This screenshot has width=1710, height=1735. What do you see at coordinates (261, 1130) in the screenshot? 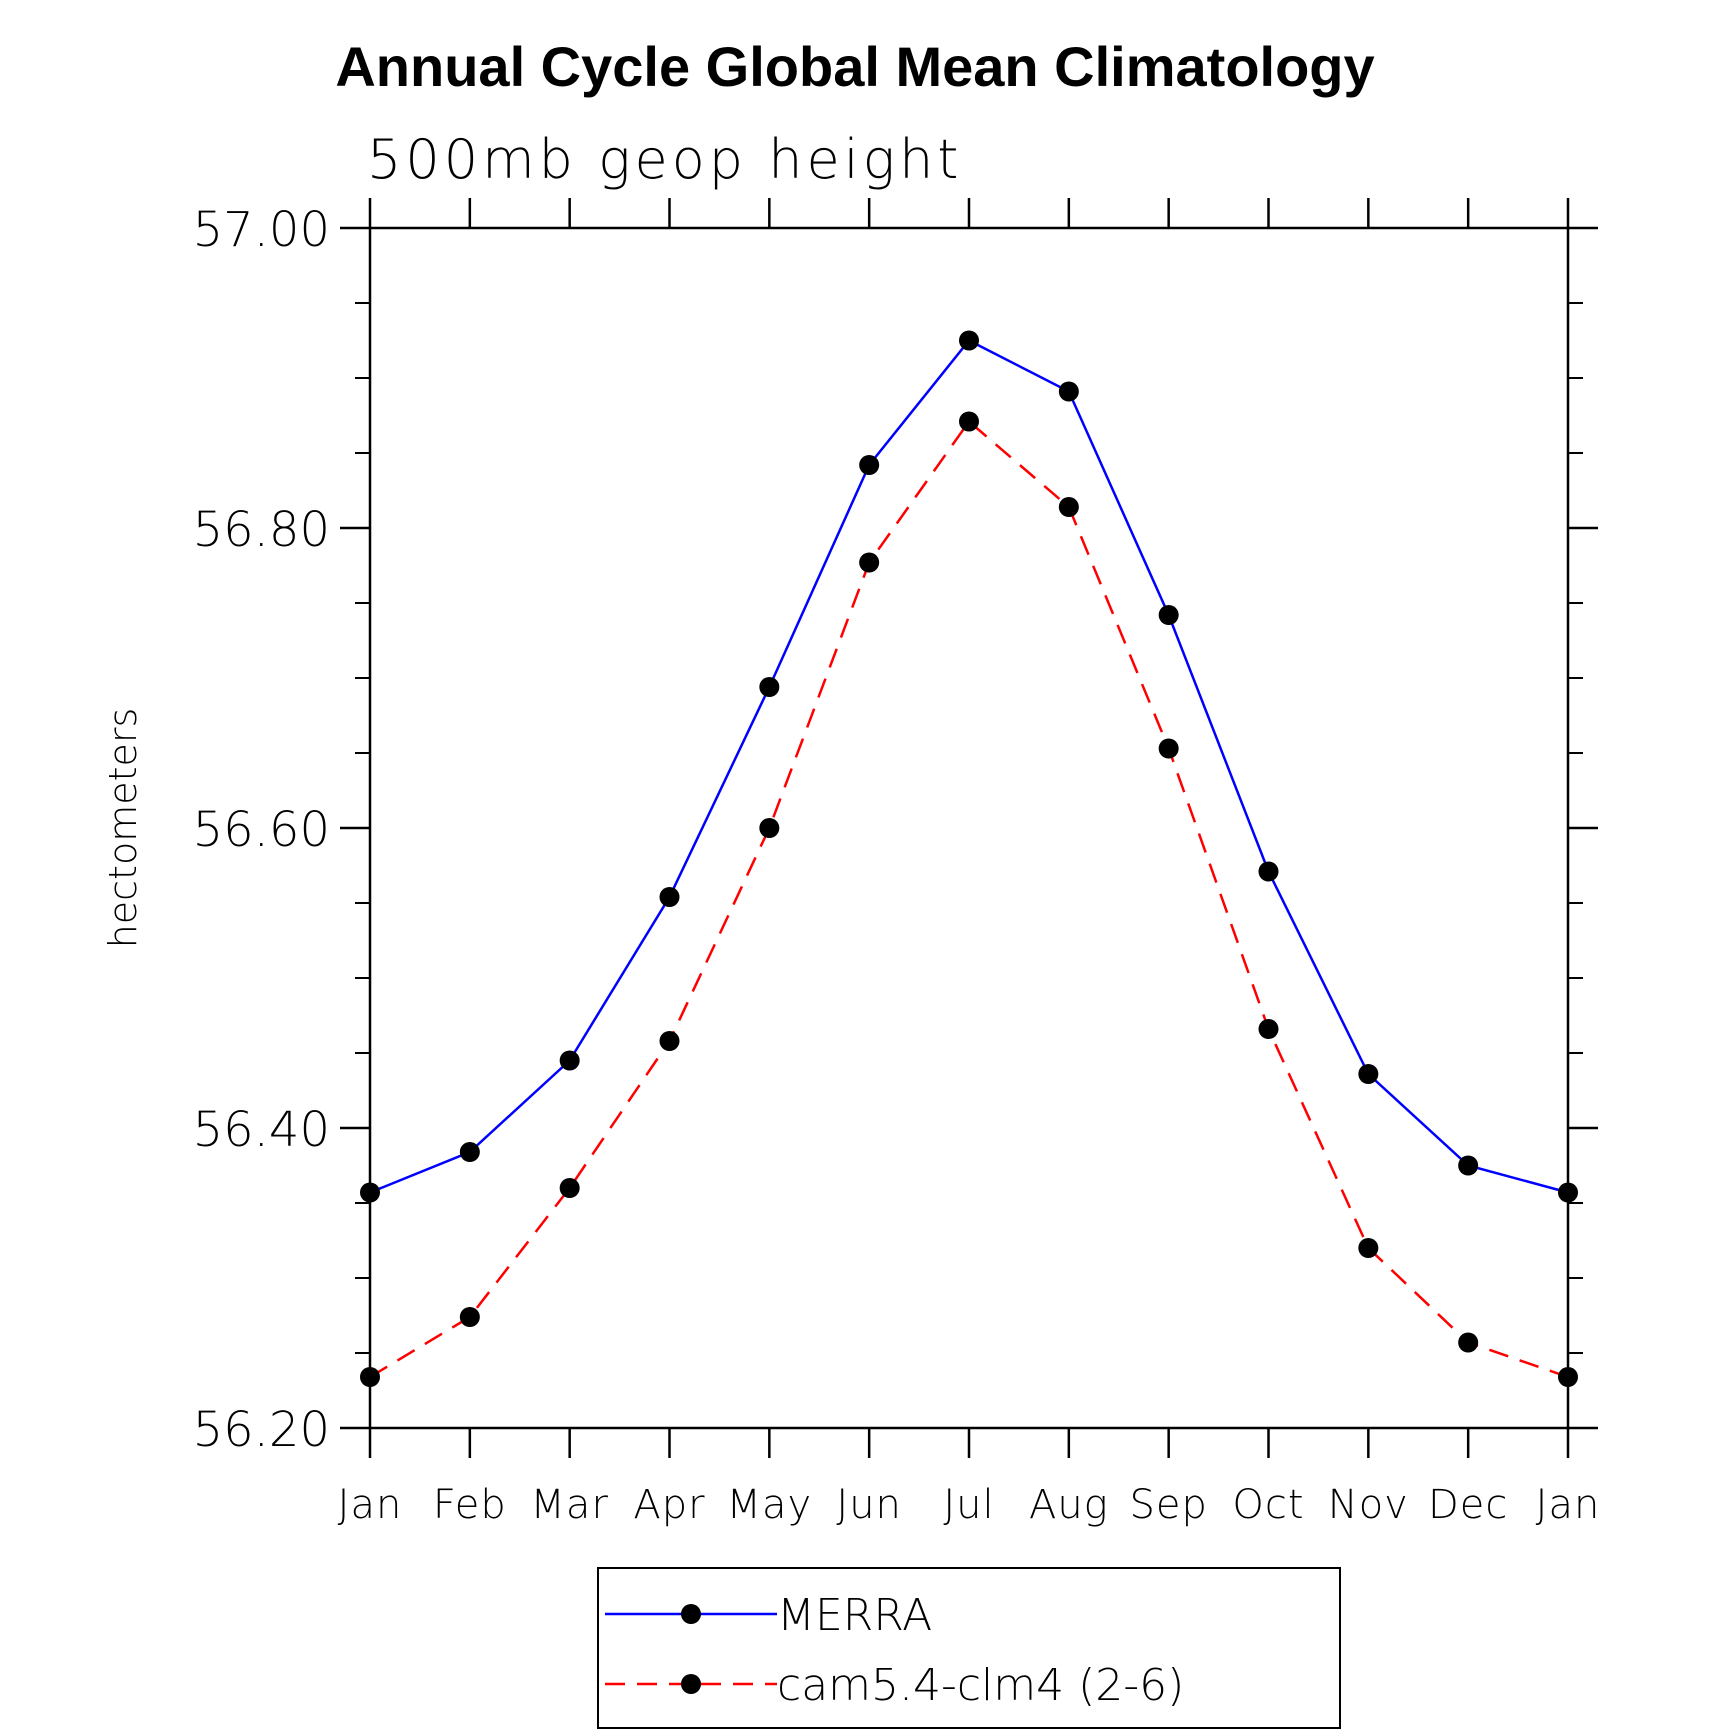
I see `y-tick-label: 56.40` at bounding box center [261, 1130].